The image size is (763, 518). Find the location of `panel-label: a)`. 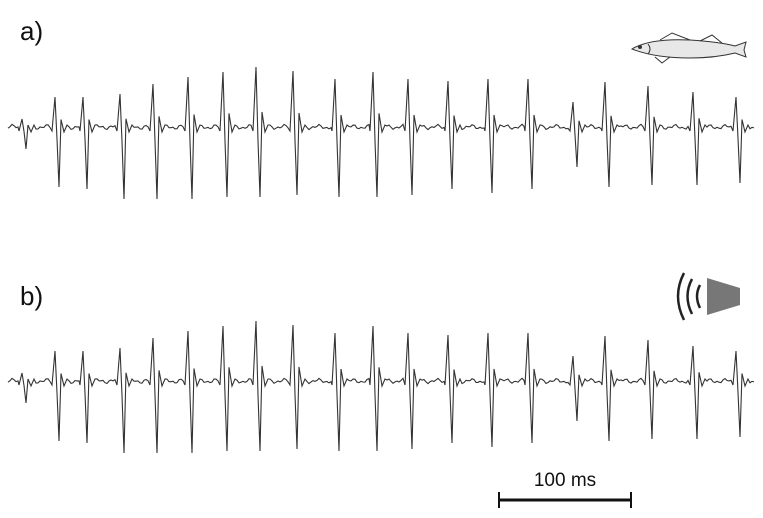

panel-label: a) is located at coordinates (31, 31).